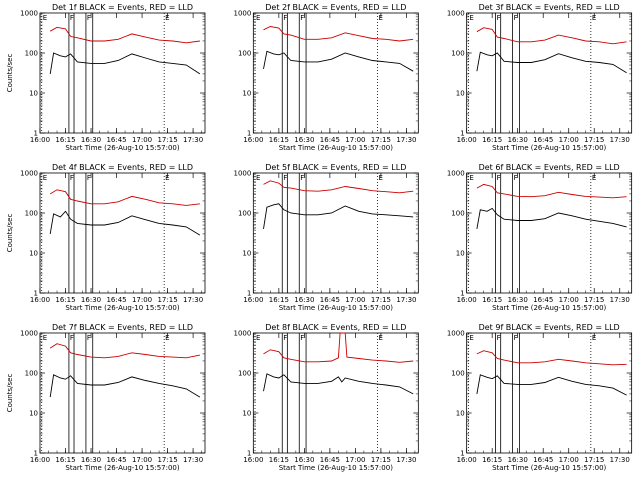  I want to click on chart-title: Det 8f BLACK = Events, RED = LLD, so click(335, 327).